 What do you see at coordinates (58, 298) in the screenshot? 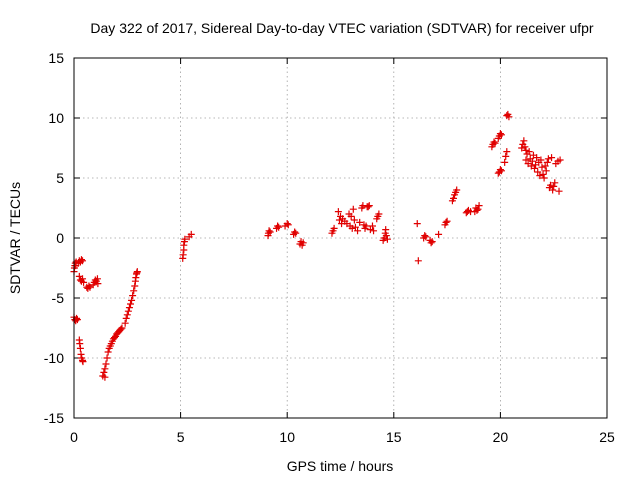
I see `y-tick-label: -5` at bounding box center [58, 298].